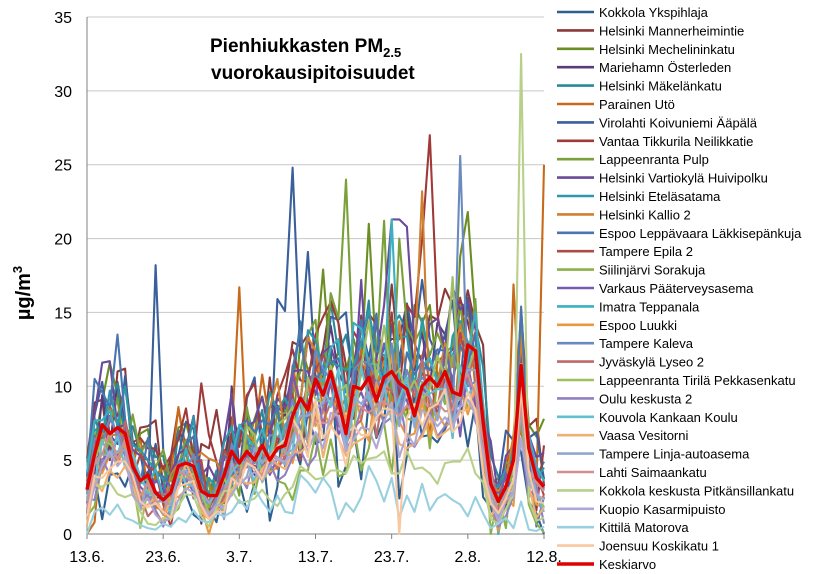 The width and height of the screenshot is (833, 574). I want to click on x-tick-label: 23.6., so click(163, 557).